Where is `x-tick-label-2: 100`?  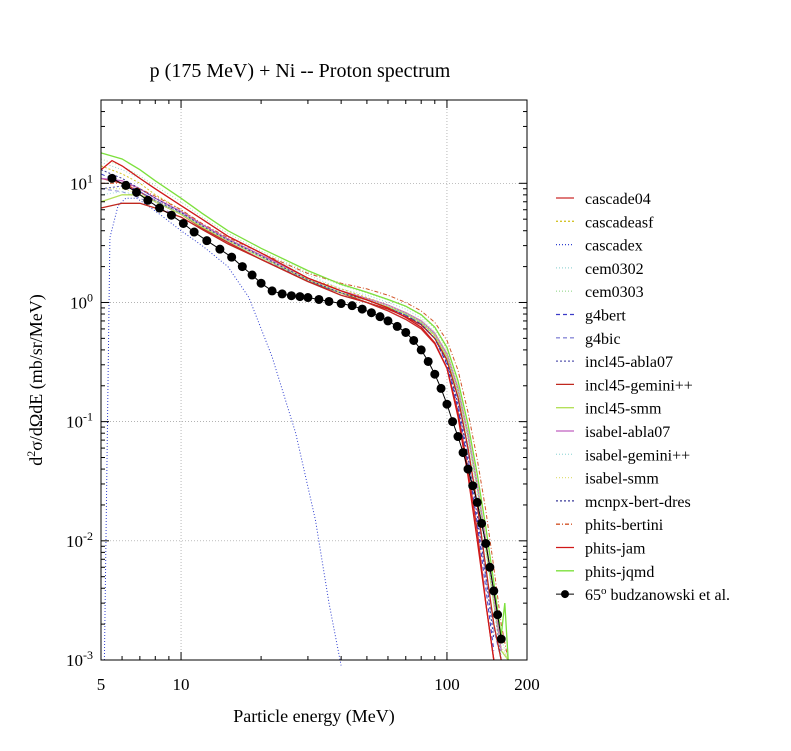
x-tick-label-2: 100 is located at coordinates (447, 684).